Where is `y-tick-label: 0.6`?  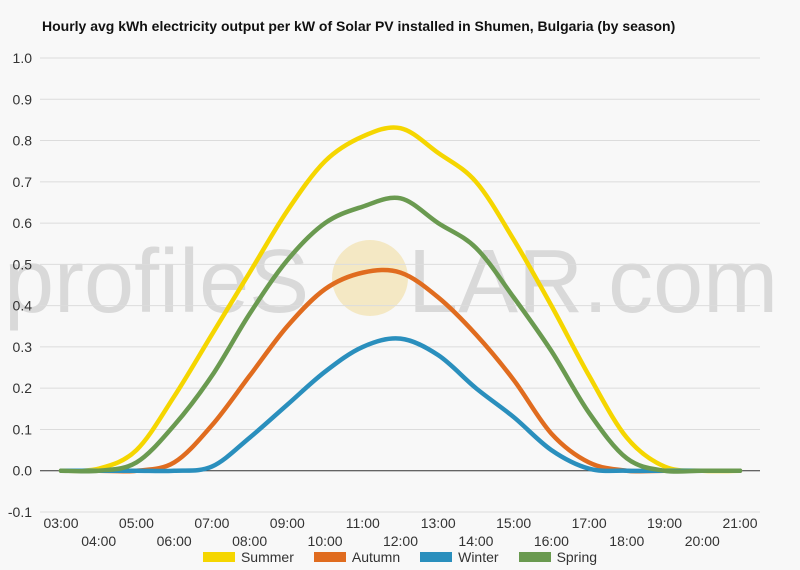 y-tick-label: 0.6 is located at coordinates (23, 223).